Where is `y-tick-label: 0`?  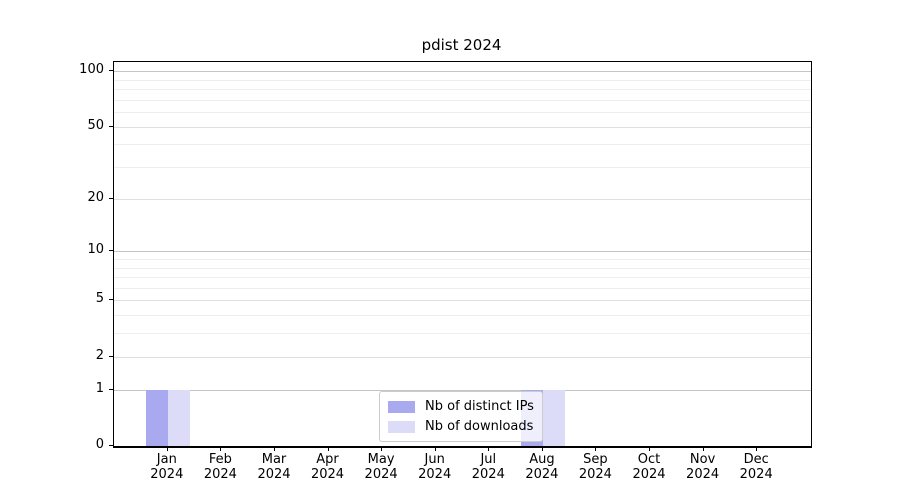 y-tick-label: 0 is located at coordinates (99, 444).